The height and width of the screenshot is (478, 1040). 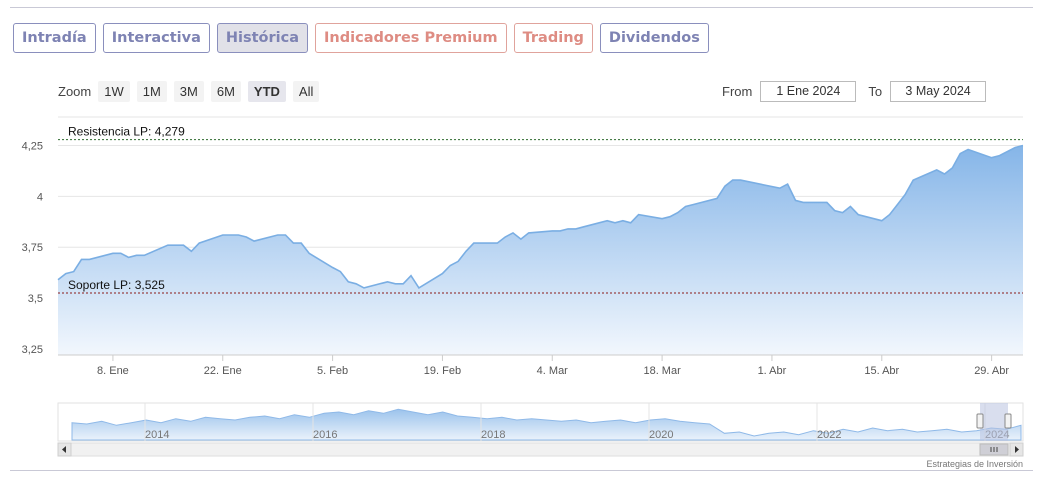 What do you see at coordinates (654, 38) in the screenshot?
I see `tab-dividendos: Dividendos` at bounding box center [654, 38].